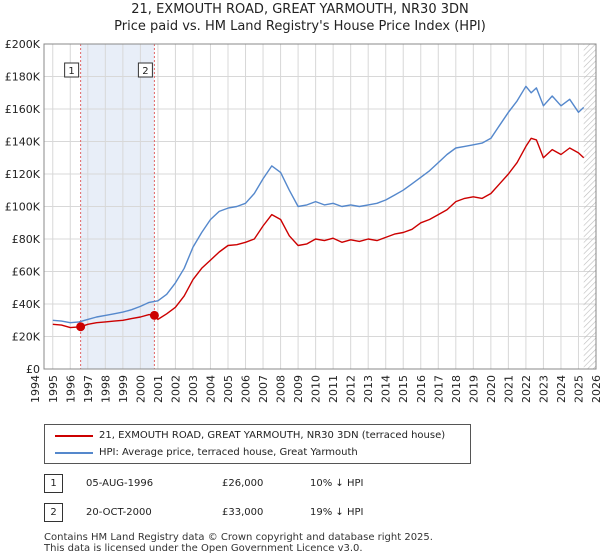 The width and height of the screenshot is (600, 560). I want to click on x-tick-label: 2026, so click(595, 389).